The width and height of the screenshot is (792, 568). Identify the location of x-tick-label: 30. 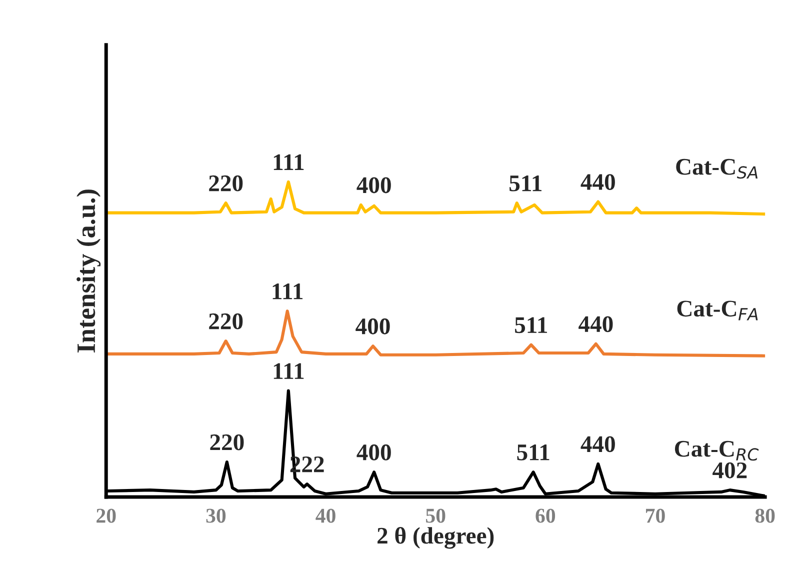
(216, 515).